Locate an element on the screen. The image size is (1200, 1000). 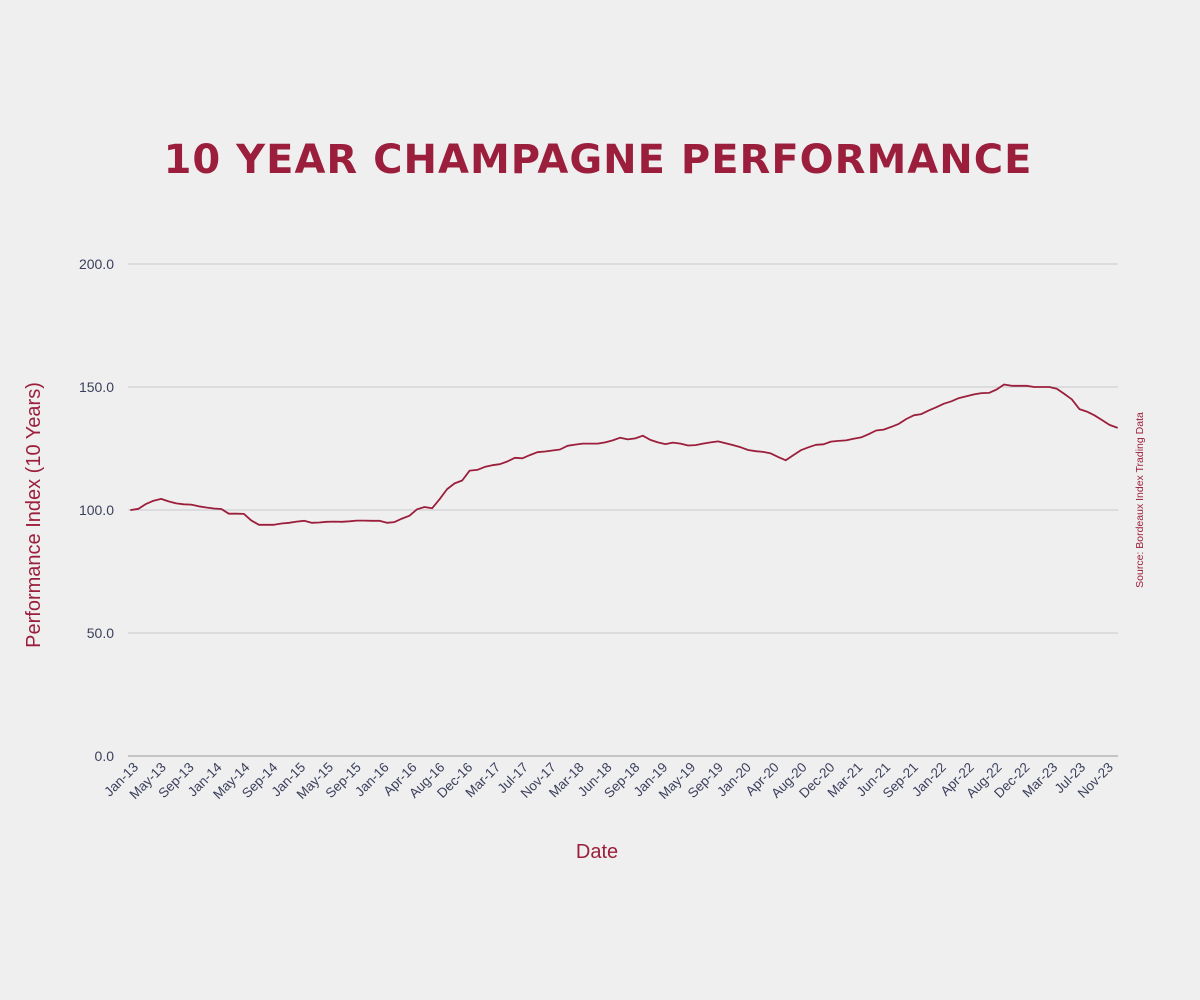
y-tick-label: 150.0 is located at coordinates (96, 387).